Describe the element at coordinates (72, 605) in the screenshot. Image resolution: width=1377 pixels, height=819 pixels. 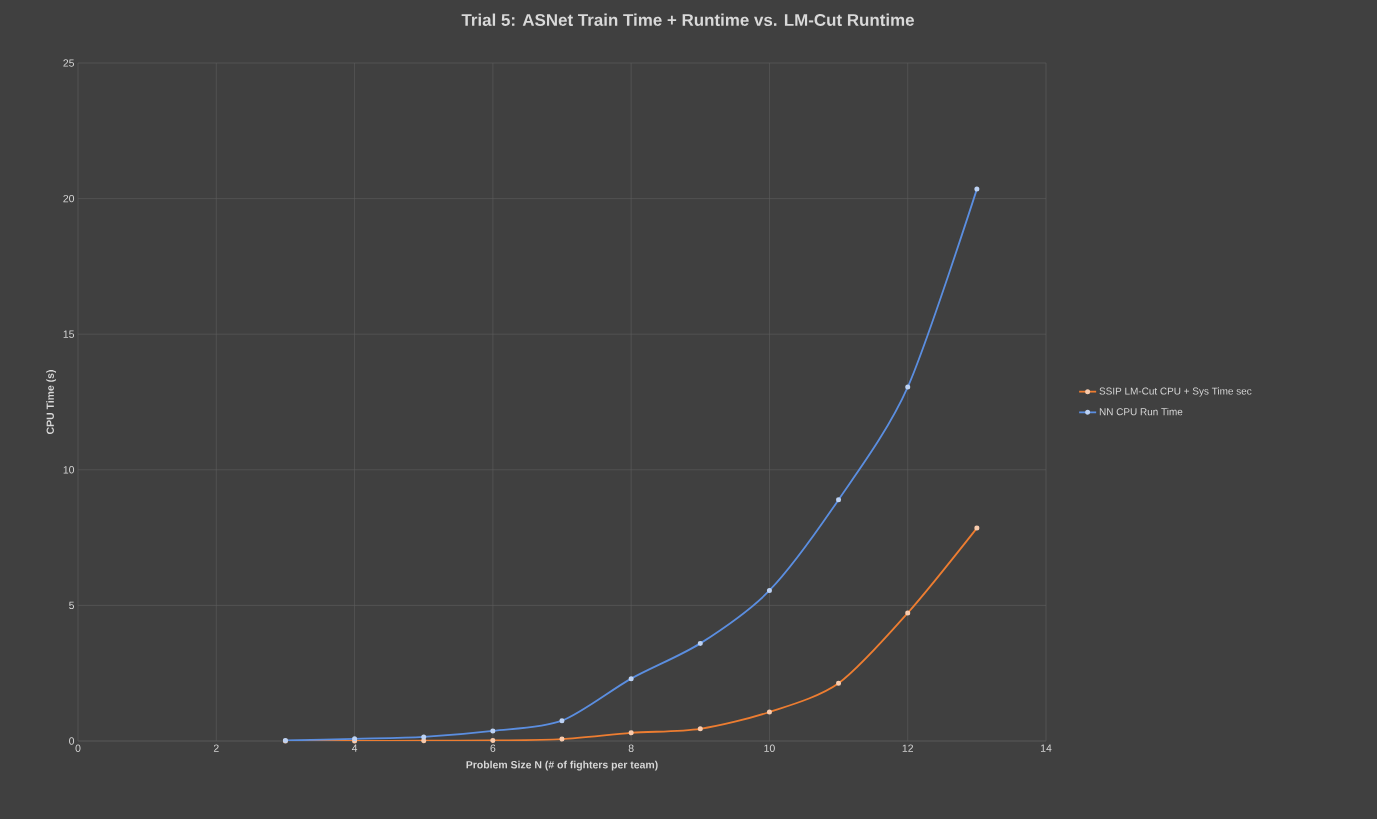
I see `y-tick-label: 5` at that location.